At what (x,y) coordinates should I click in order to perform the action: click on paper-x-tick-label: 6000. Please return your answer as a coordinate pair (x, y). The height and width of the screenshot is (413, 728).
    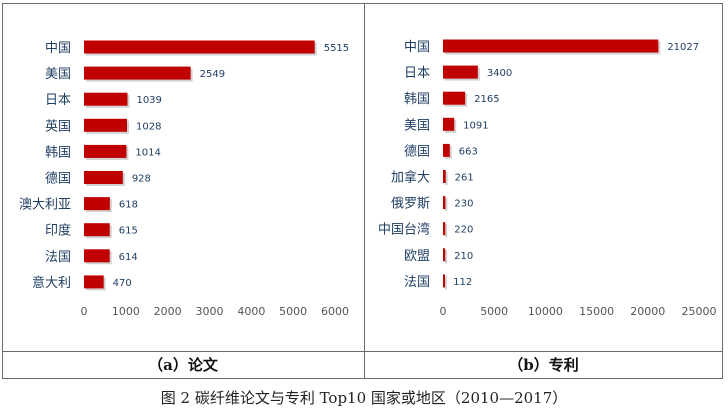
    Looking at the image, I should click on (335, 311).